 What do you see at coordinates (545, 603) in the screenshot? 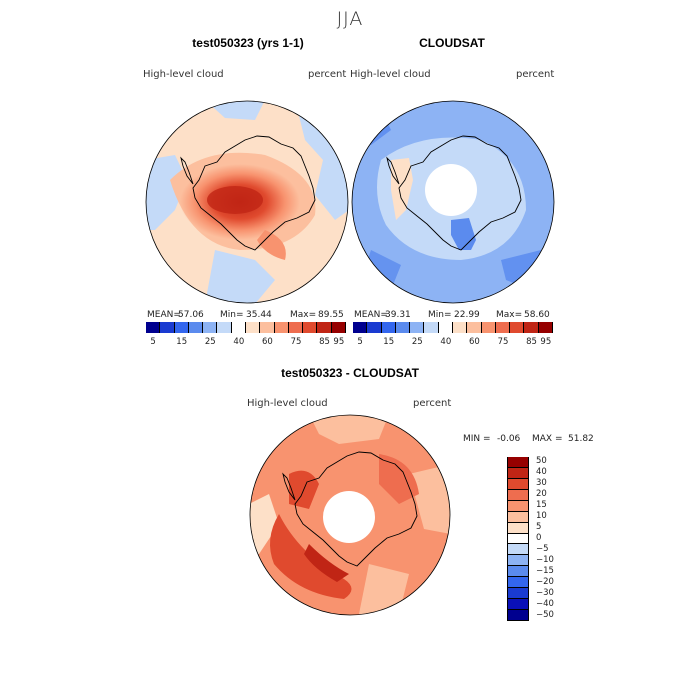
I see `colorbar-tick-label: −40` at bounding box center [545, 603].